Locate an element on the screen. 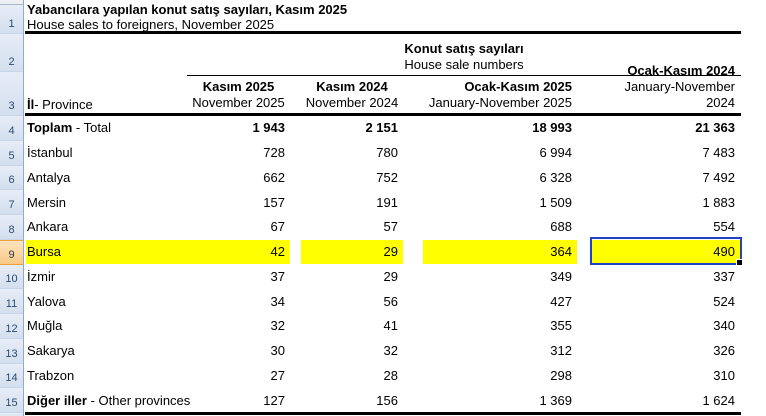 The height and width of the screenshot is (416, 766). value-cell: 780 is located at coordinates (387, 153).